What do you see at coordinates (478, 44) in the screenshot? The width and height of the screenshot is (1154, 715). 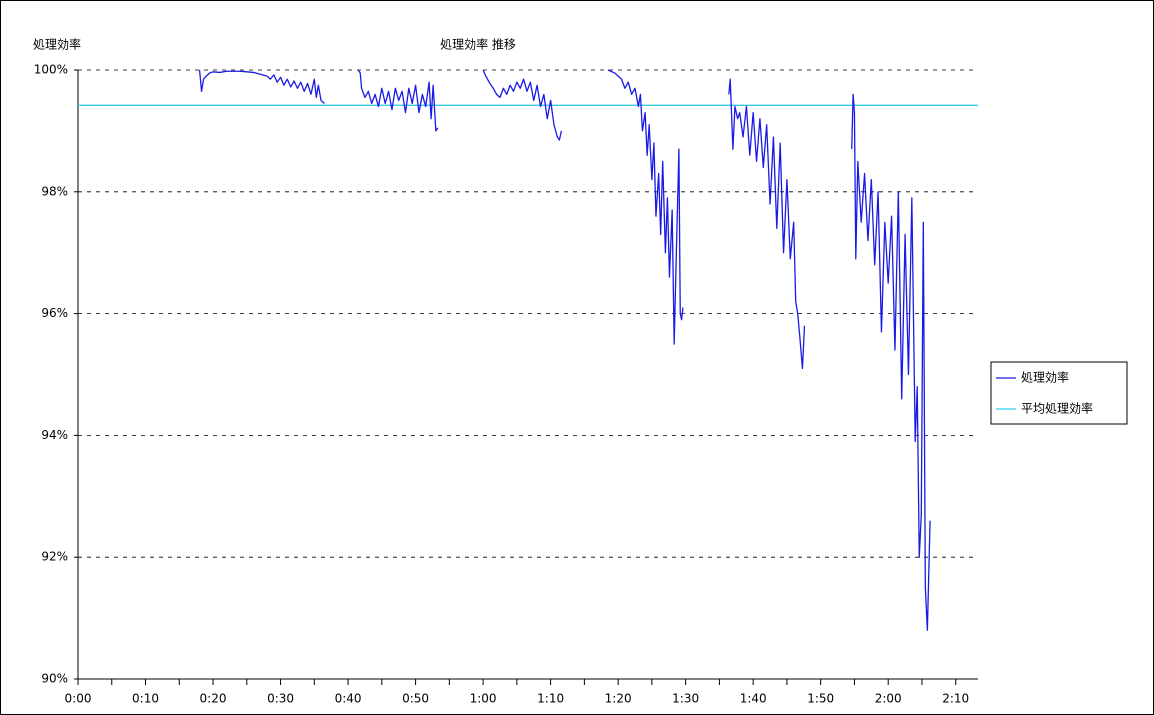 I see `chart-title: 処理効率 推移` at bounding box center [478, 44].